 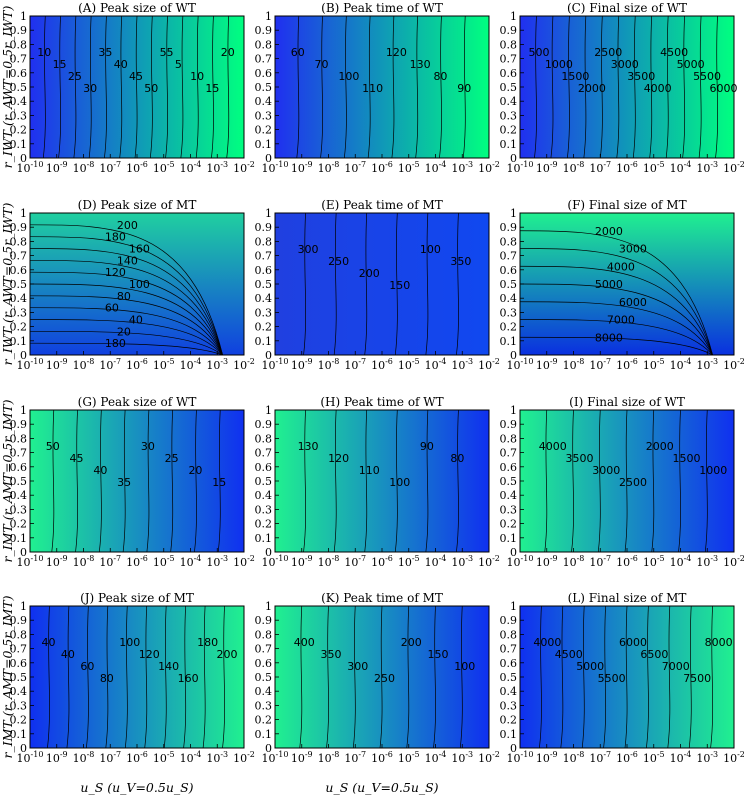 I want to click on contour-label: 250, so click(x=384, y=678).